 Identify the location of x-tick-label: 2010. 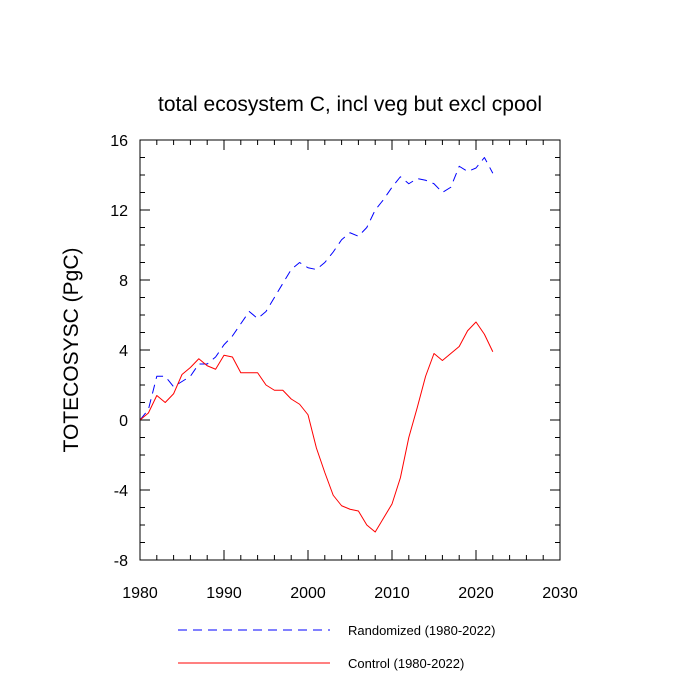
(392, 593).